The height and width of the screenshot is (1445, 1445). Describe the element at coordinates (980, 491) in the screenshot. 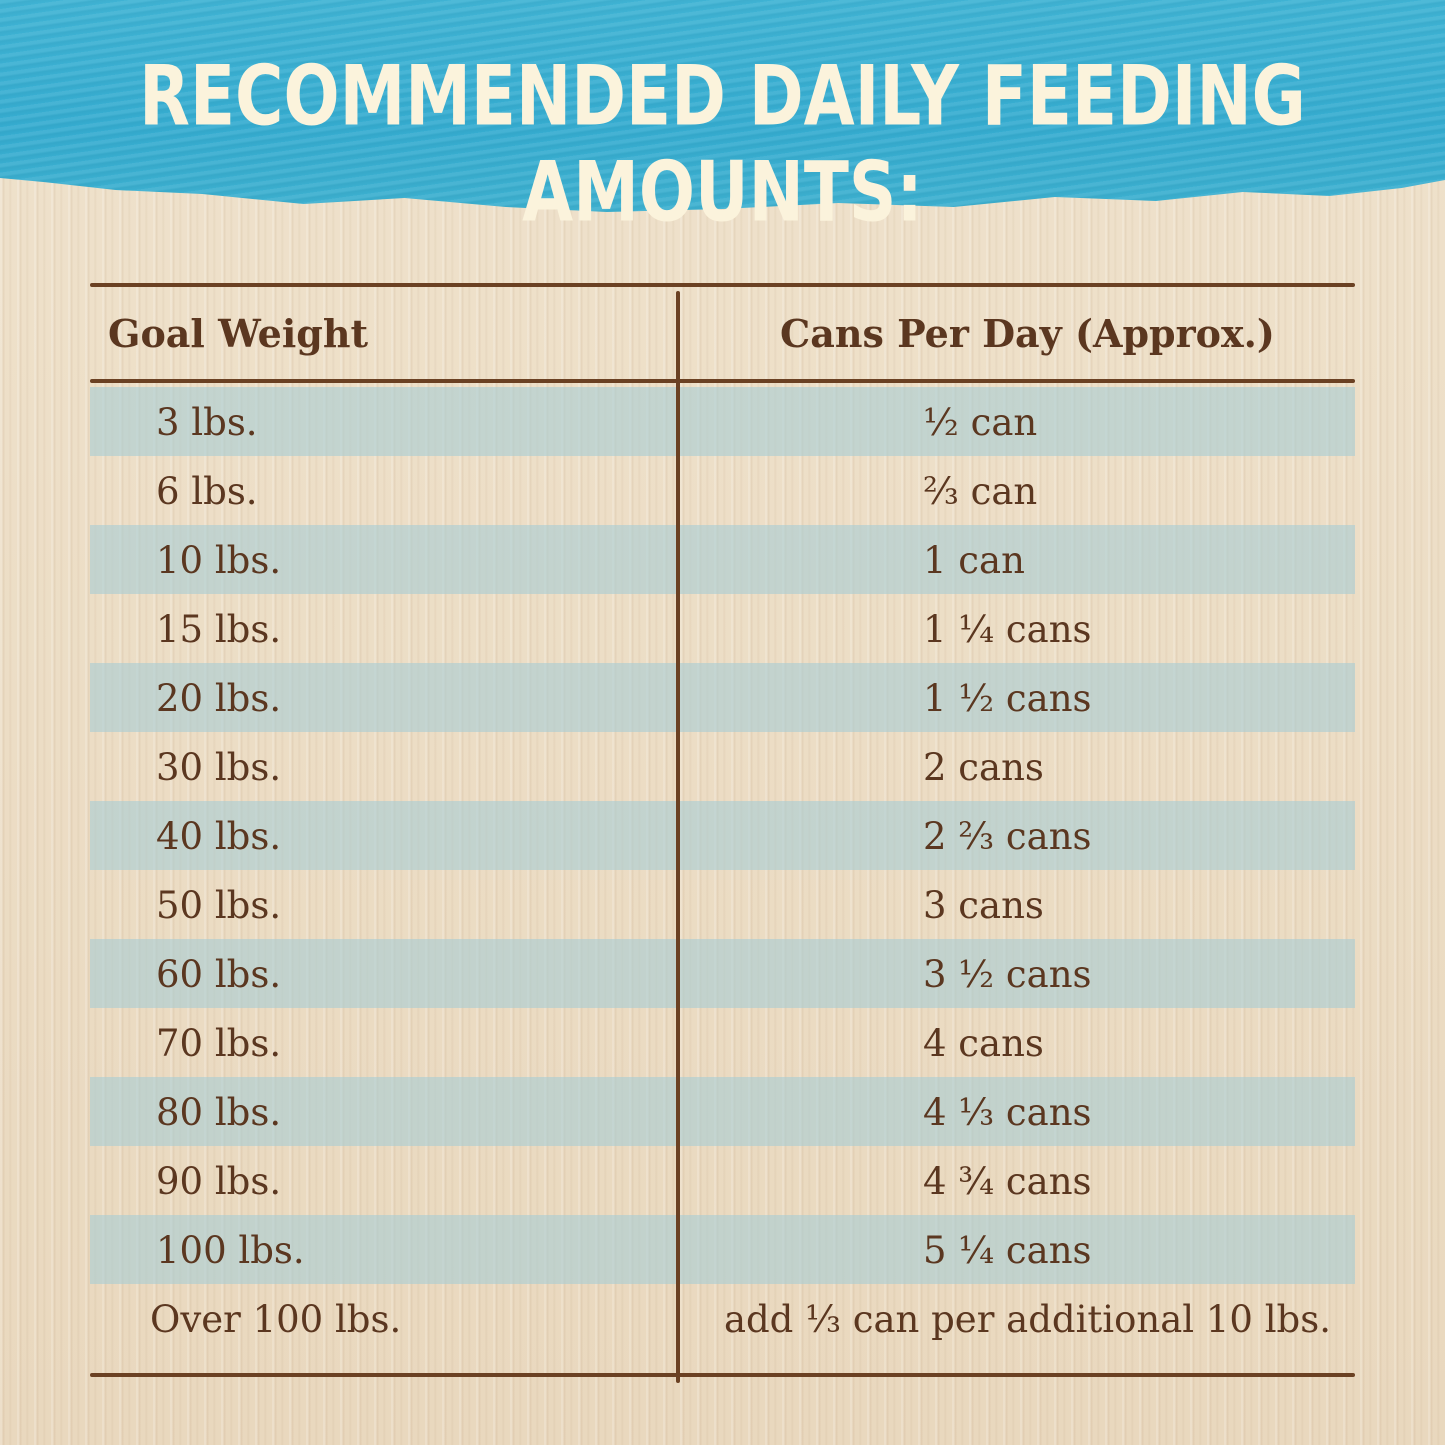

I see `cans-per-day-cell: ⅔ can` at that location.